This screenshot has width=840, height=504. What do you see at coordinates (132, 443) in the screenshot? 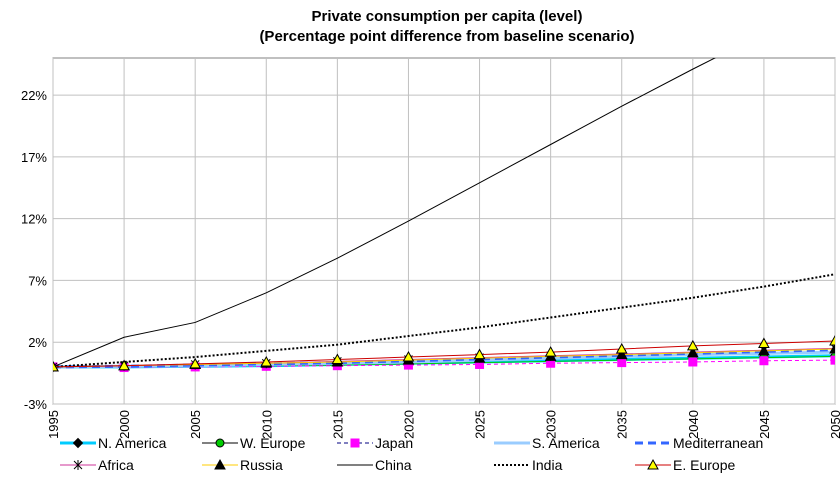
I see `legend-label-n-america: N. America` at bounding box center [132, 443].